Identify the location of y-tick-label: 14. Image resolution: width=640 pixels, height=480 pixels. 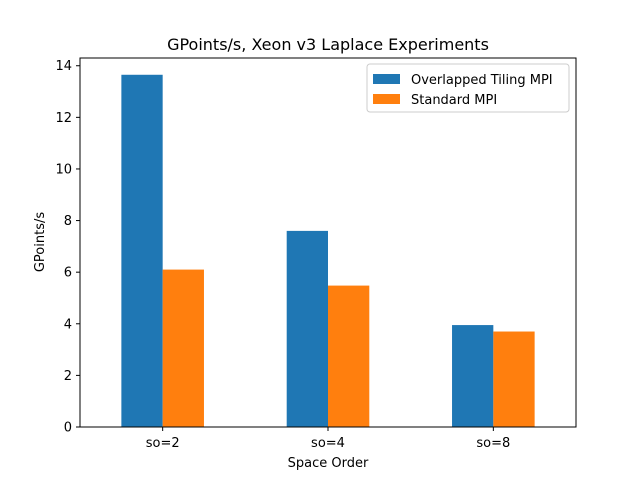
(63, 66).